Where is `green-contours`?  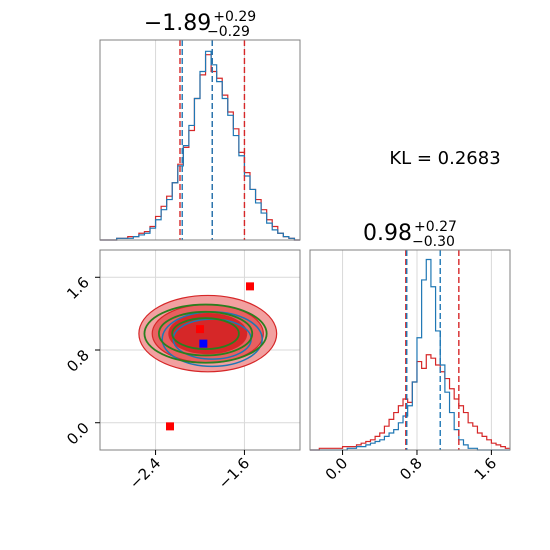
green-contours is located at coordinates (205, 333).